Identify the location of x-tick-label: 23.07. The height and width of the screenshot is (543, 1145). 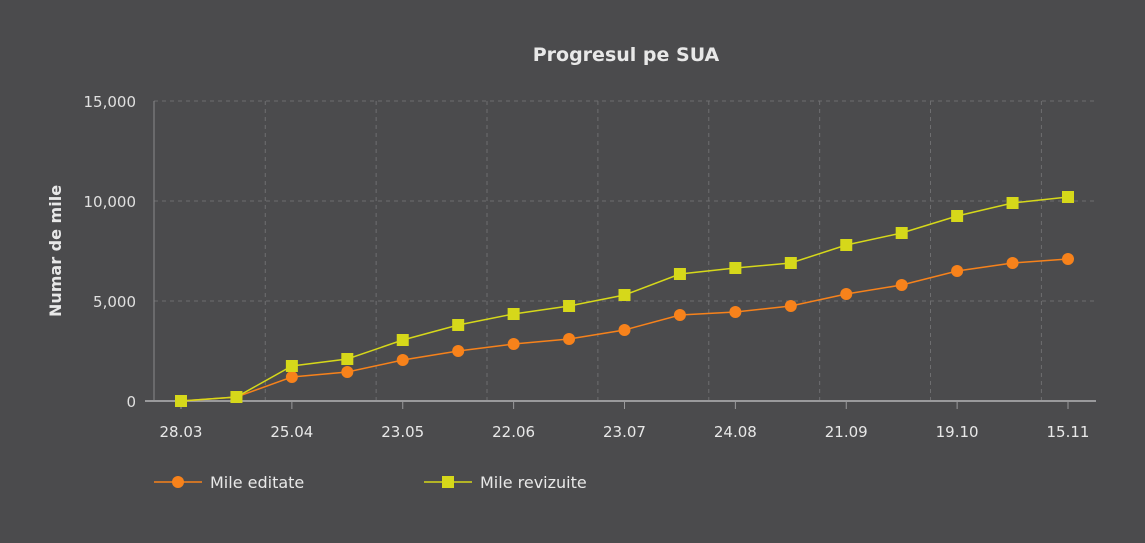
(624, 432).